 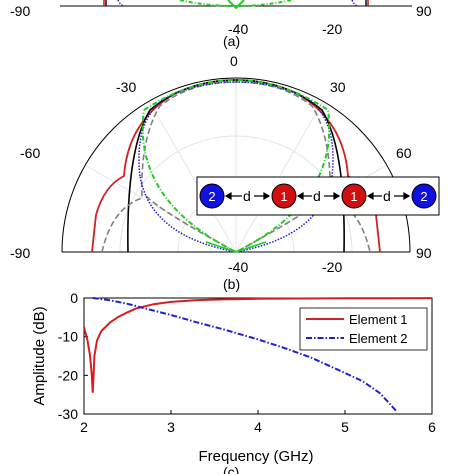 I want to click on legend-label-element-1: Element 1, so click(x=378, y=319).